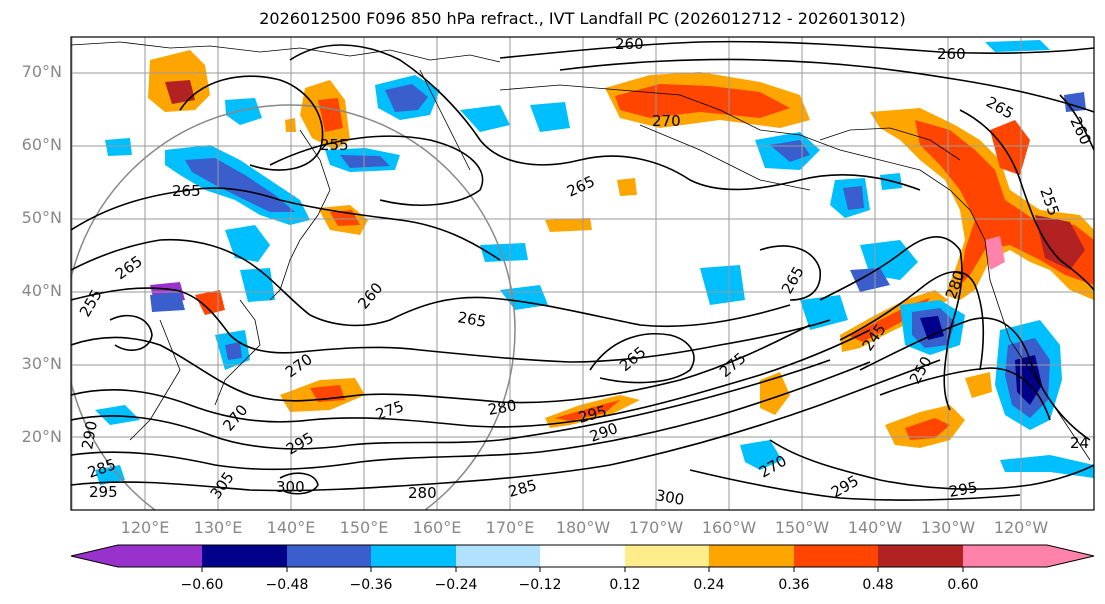 The image size is (1105, 604). Describe the element at coordinates (666, 121) in the screenshot. I see `contour-label: 270` at that location.